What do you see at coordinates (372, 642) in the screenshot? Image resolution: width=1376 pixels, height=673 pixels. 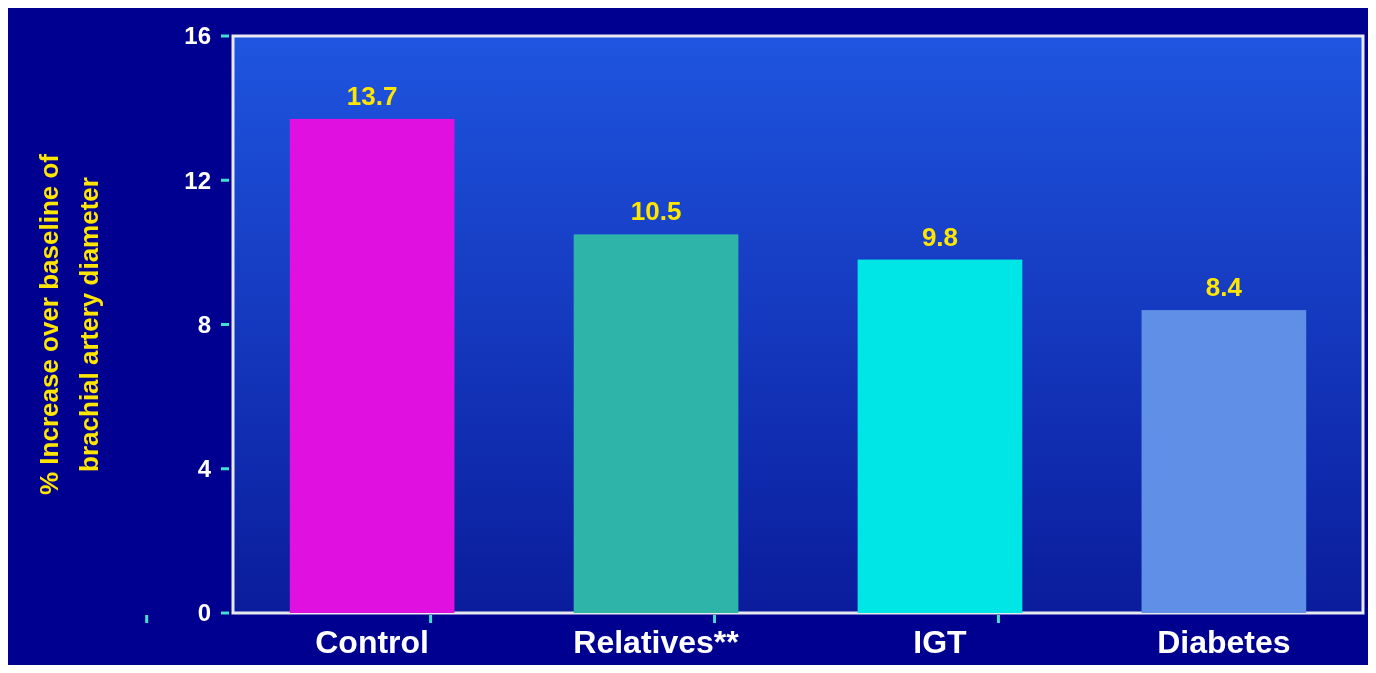 I see `x-tick-label: Control` at bounding box center [372, 642].